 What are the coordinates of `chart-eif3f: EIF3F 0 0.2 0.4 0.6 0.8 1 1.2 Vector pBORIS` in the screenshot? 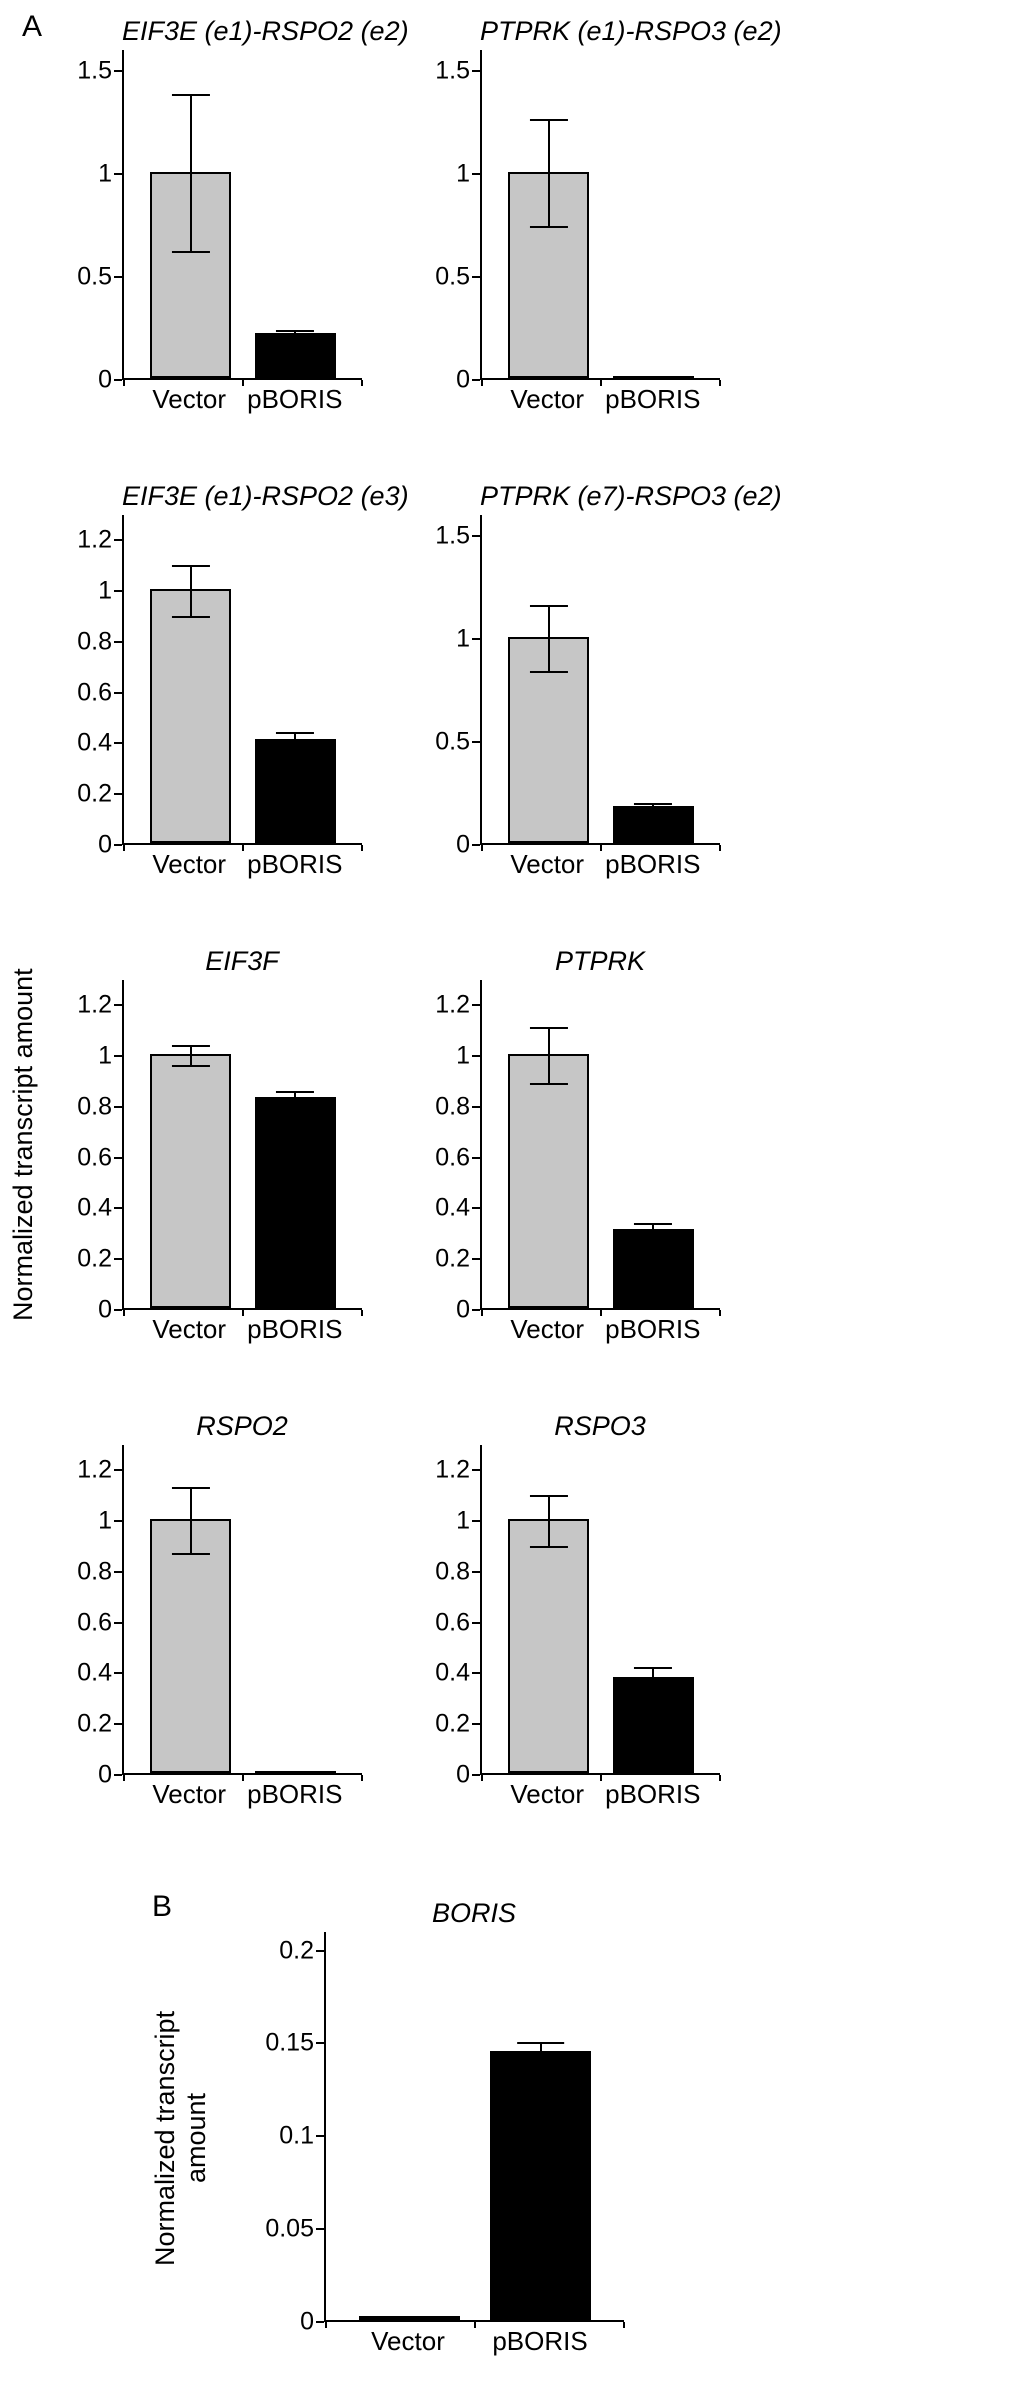 It's located at (219, 1176).